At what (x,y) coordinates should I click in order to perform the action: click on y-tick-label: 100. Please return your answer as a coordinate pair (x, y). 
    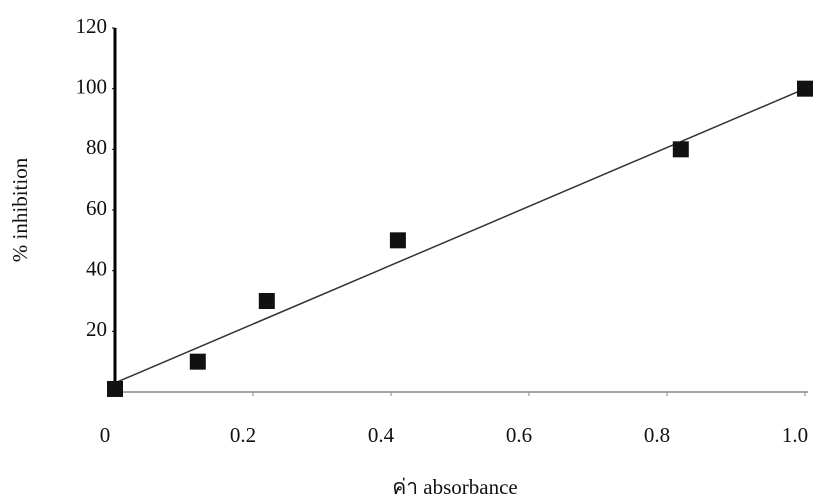
    Looking at the image, I should click on (92, 86).